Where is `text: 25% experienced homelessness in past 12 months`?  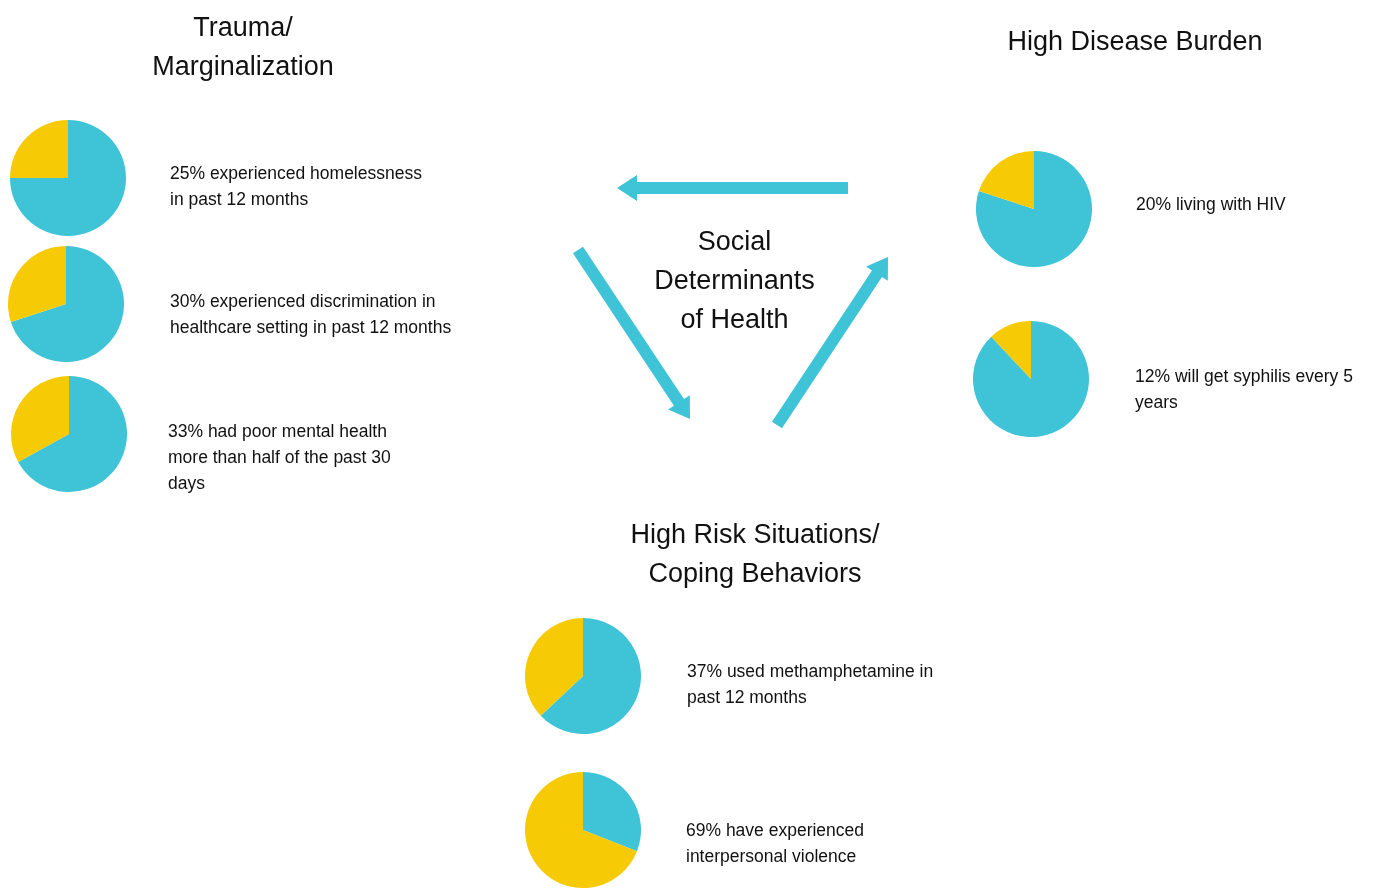
text: 25% experienced homelessness in past 12 months is located at coordinates (296, 186).